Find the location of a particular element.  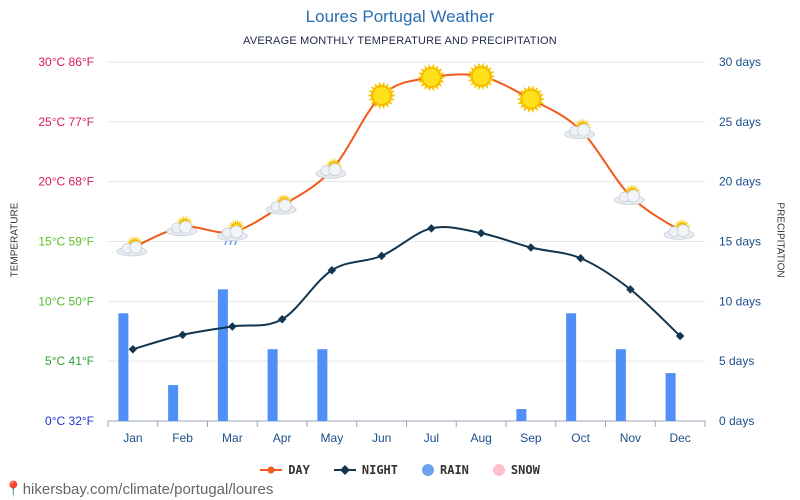

legend-item-snow: SNOW is located at coordinates (516, 470).